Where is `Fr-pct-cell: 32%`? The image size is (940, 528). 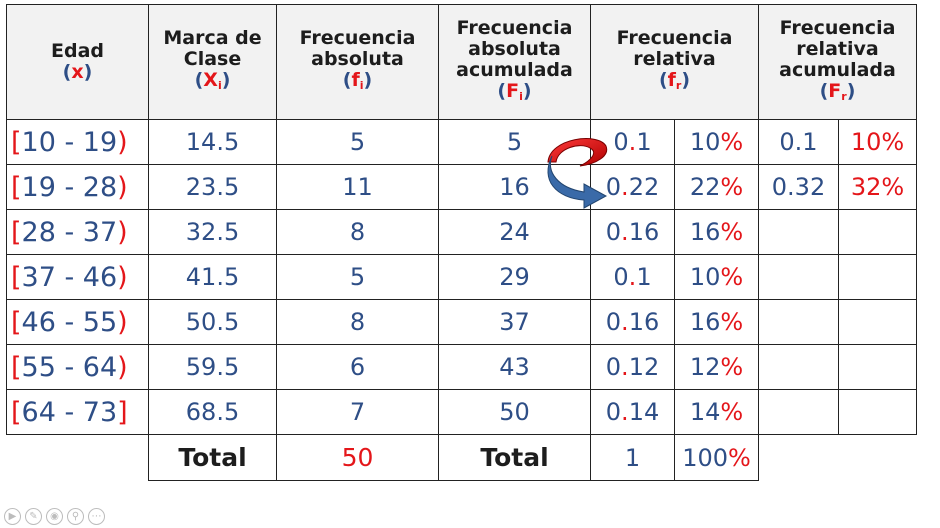 Fr-pct-cell: 32% is located at coordinates (877, 187).